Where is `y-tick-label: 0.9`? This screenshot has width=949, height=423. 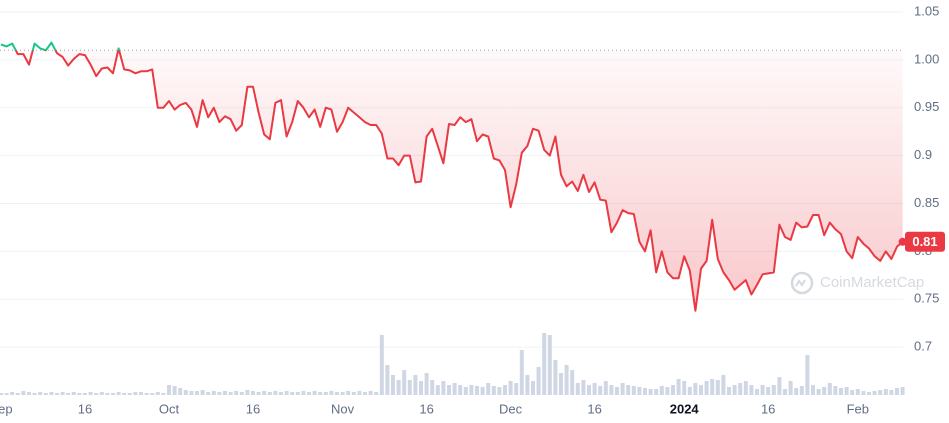 y-tick-label: 0.9 is located at coordinates (923, 154).